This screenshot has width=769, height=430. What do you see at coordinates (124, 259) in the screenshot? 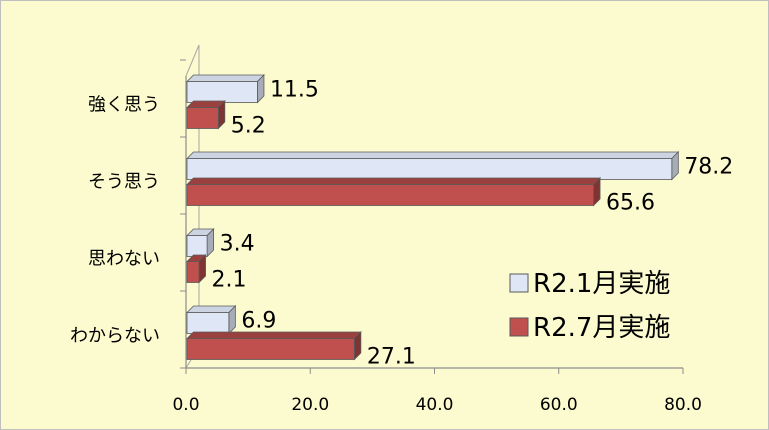
I see `category-label: 思わない` at bounding box center [124, 259].